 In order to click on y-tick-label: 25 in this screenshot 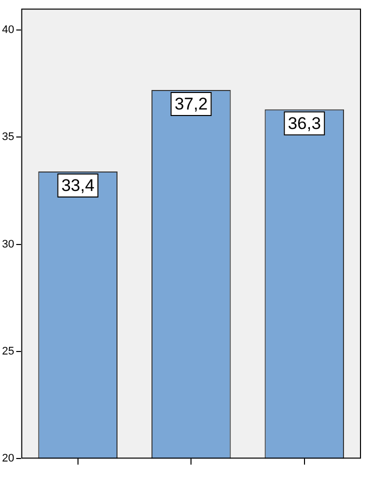, I will do `click(8, 351)`.